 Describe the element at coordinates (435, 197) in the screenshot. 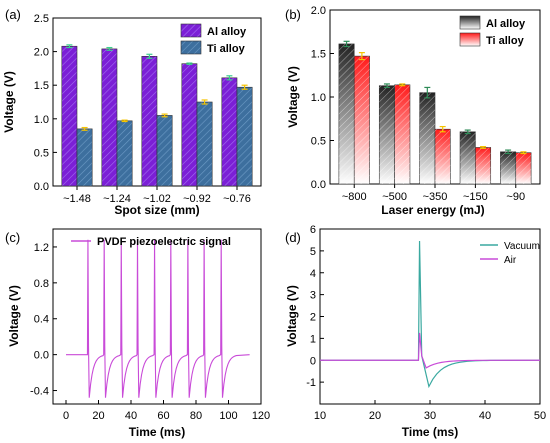

I see `x-tick-label: ~350` at that location.